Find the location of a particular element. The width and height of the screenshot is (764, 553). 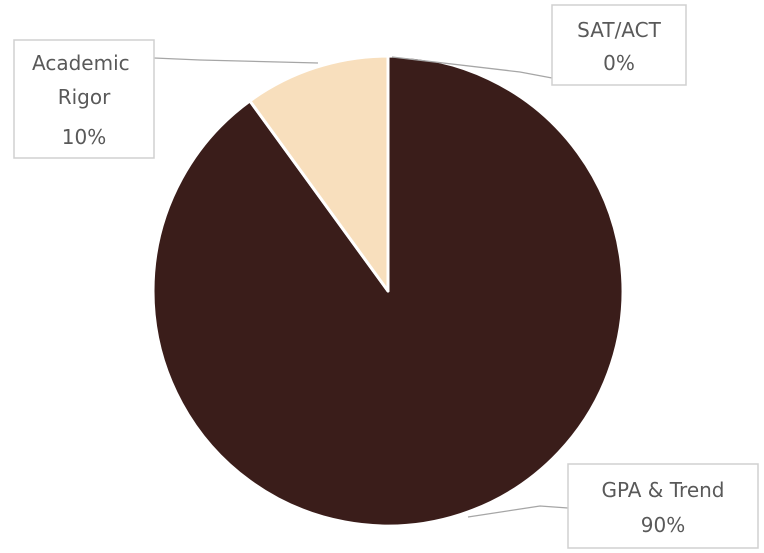

data-label-gpa-trend-box is located at coordinates (663, 506).